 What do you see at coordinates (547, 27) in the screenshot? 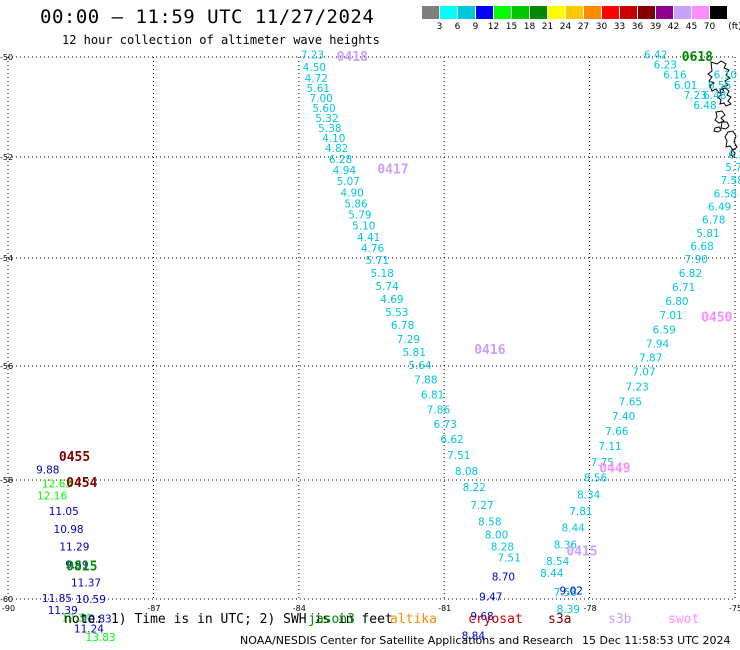
I see `legend-label: 21` at bounding box center [547, 27].